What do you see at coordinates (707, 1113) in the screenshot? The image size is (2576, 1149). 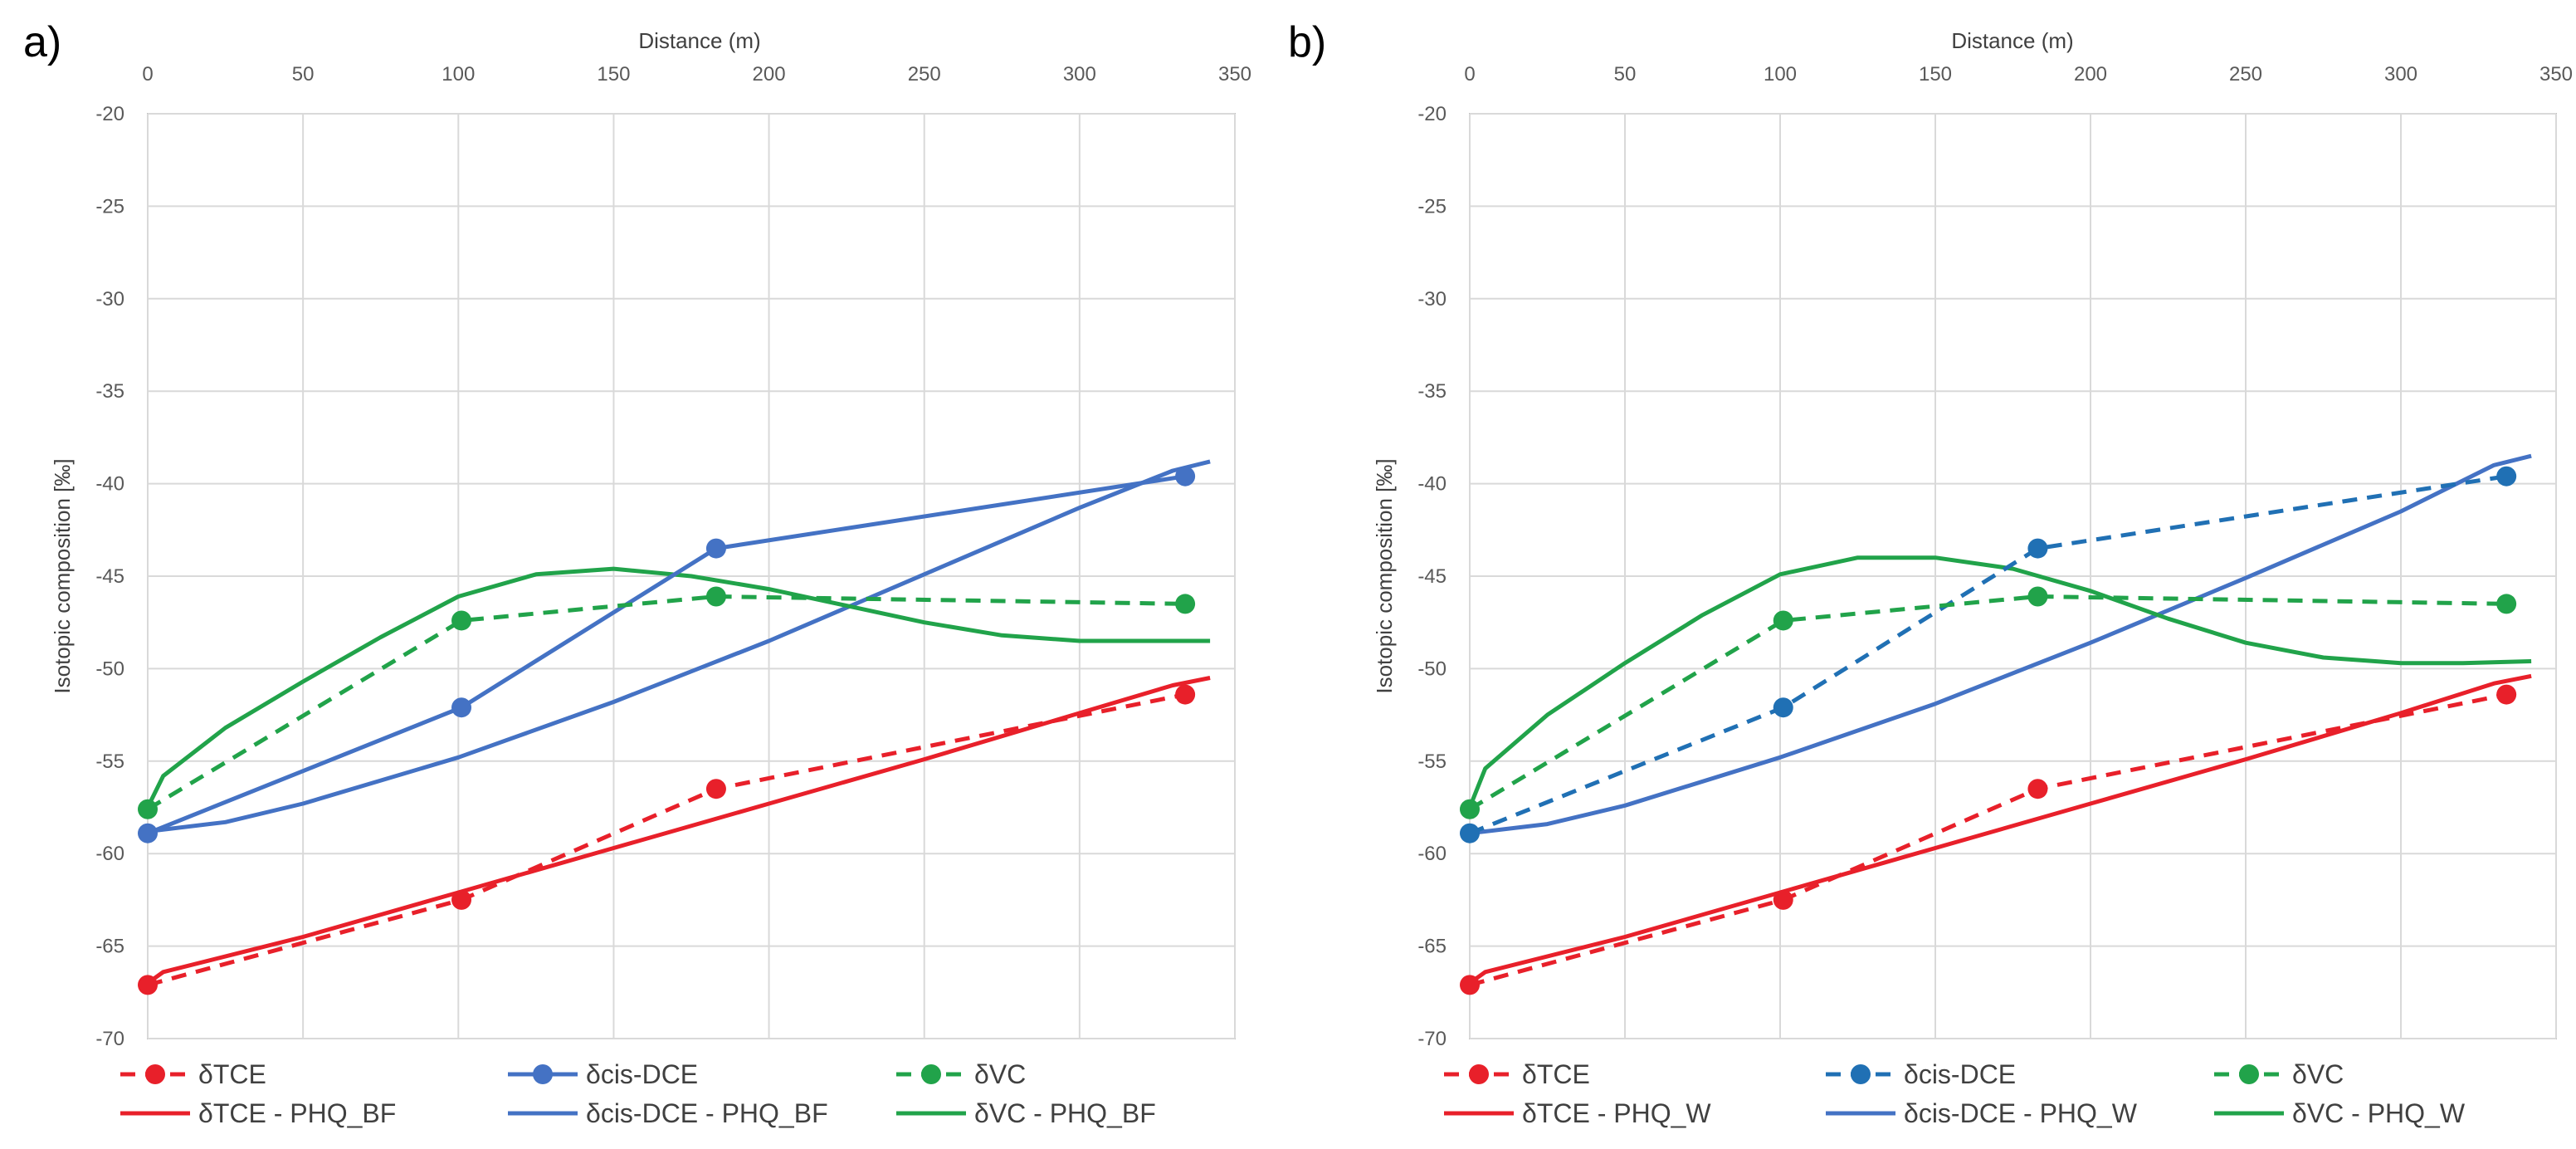 I see `legend-label: δcis-DCE - PHQ_BF` at bounding box center [707, 1113].